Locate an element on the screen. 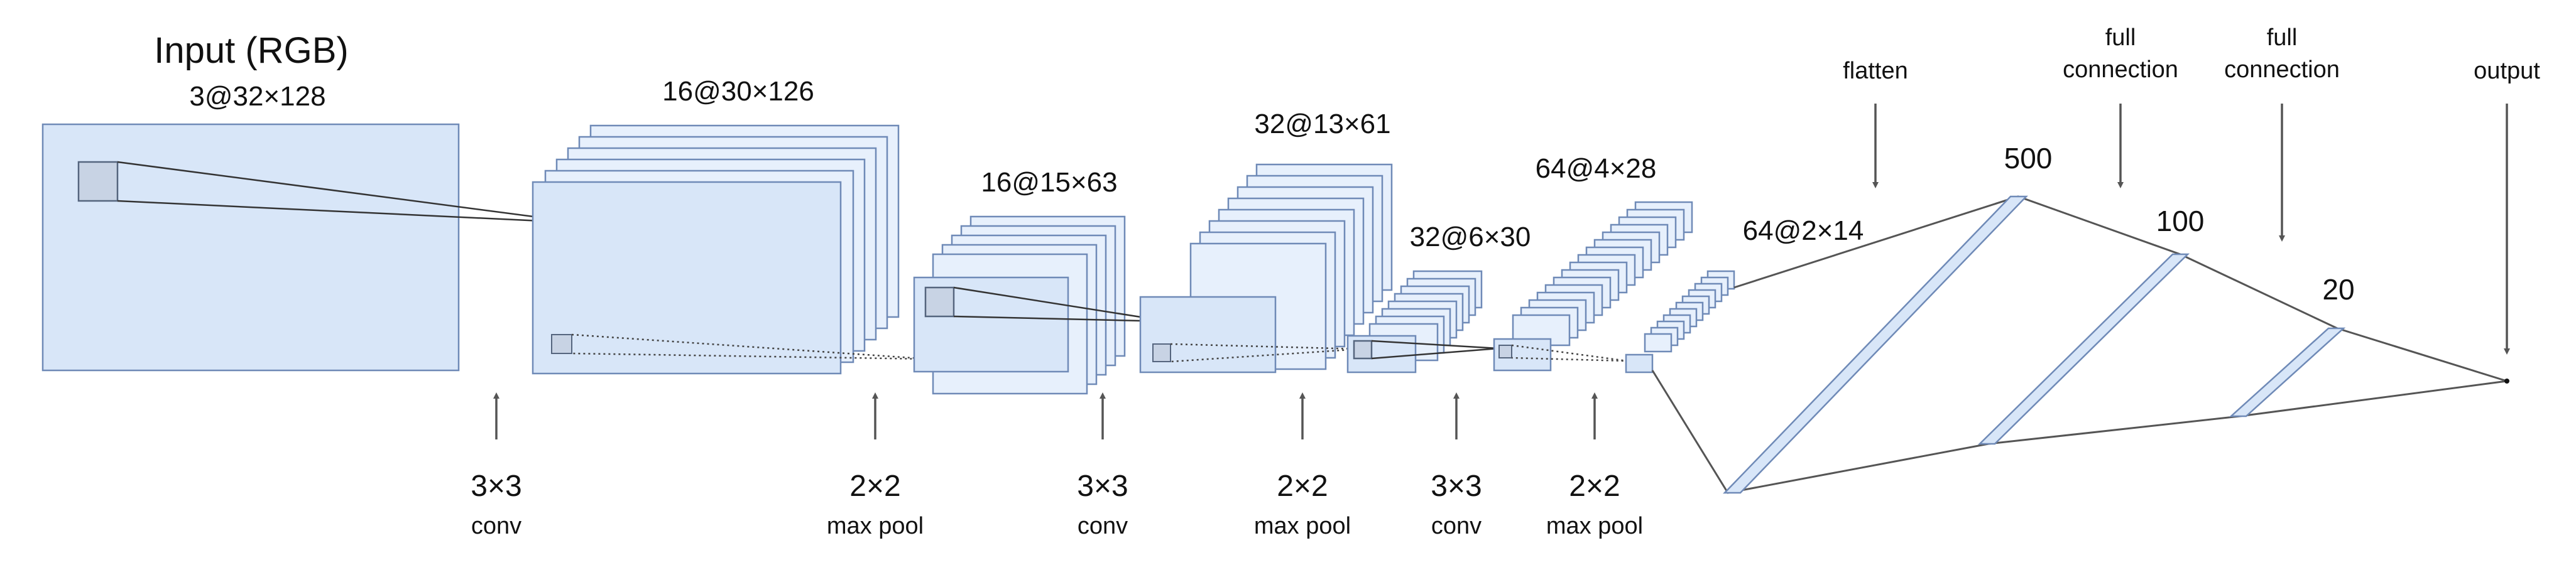 The image size is (2576, 565). pool1-kernel is located at coordinates (939, 302).